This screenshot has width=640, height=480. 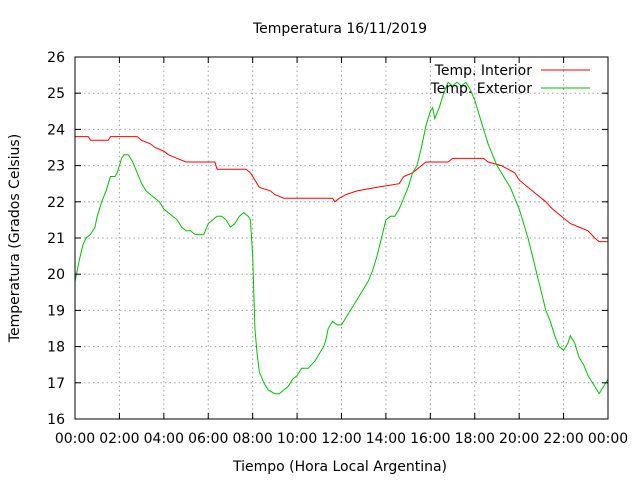 I want to click on x-tick-label: 02:00, so click(x=119, y=439).